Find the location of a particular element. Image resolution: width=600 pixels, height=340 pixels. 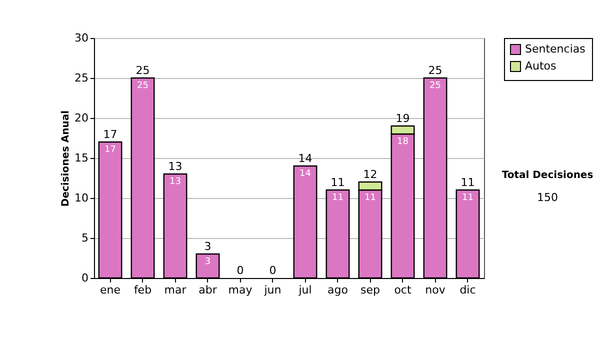

x-tick-label: oct is located at coordinates (403, 290).